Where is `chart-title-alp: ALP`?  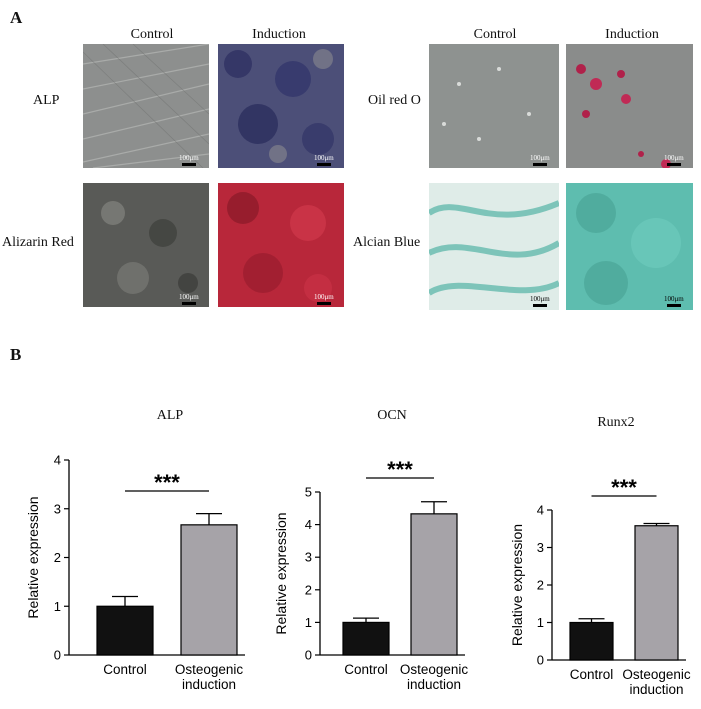 chart-title-alp: ALP is located at coordinates (170, 415).